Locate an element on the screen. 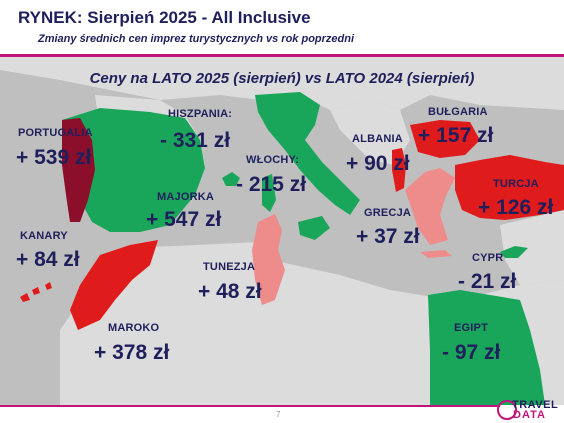  shape-egipt is located at coordinates (486, 347).